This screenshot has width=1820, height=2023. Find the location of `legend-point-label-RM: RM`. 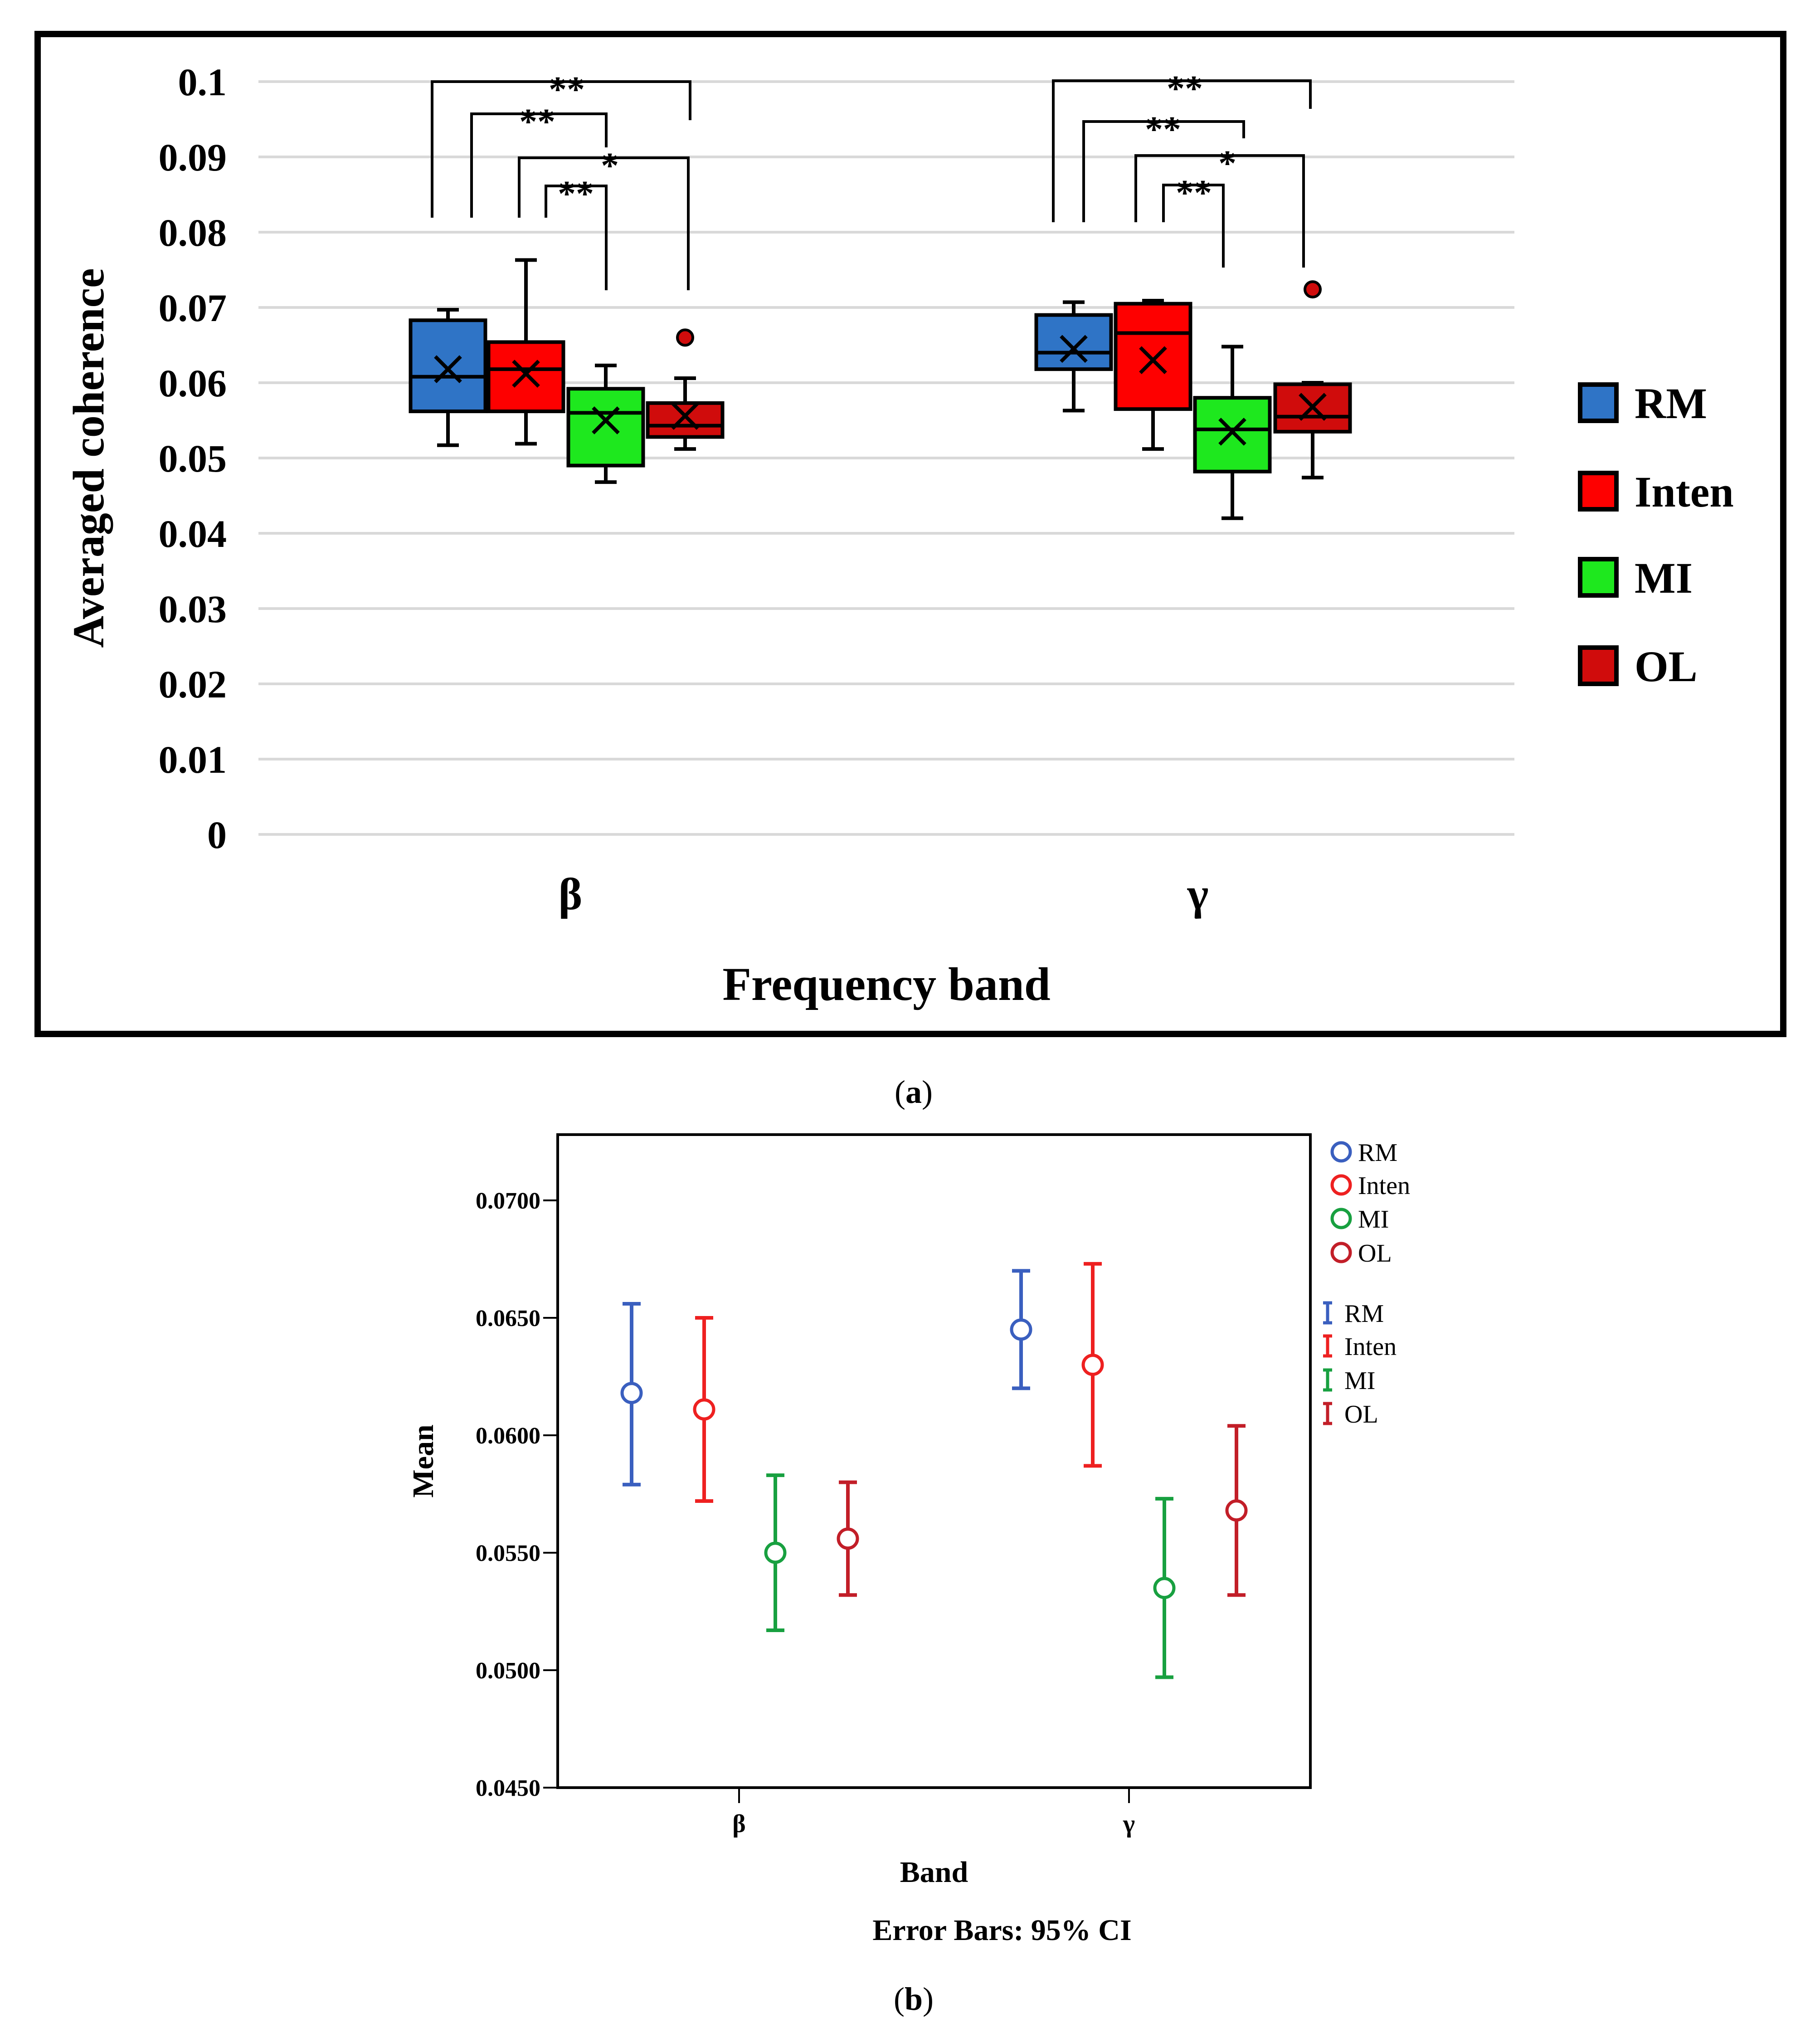

legend-point-label-RM: RM is located at coordinates (1378, 1153).